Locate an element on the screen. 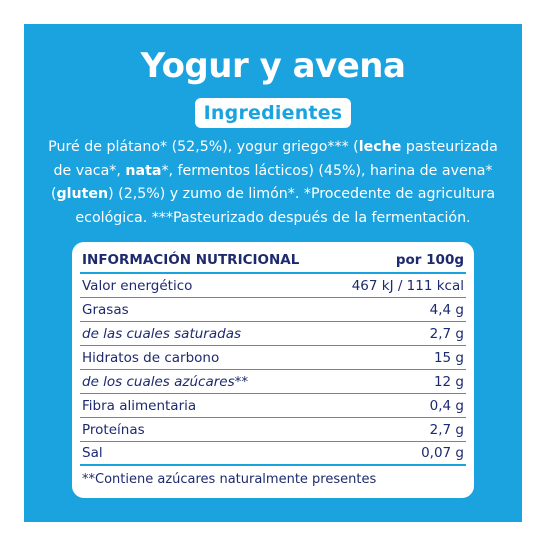  nutrition-row-protein: Proteínas 2,7 g is located at coordinates (273, 430).